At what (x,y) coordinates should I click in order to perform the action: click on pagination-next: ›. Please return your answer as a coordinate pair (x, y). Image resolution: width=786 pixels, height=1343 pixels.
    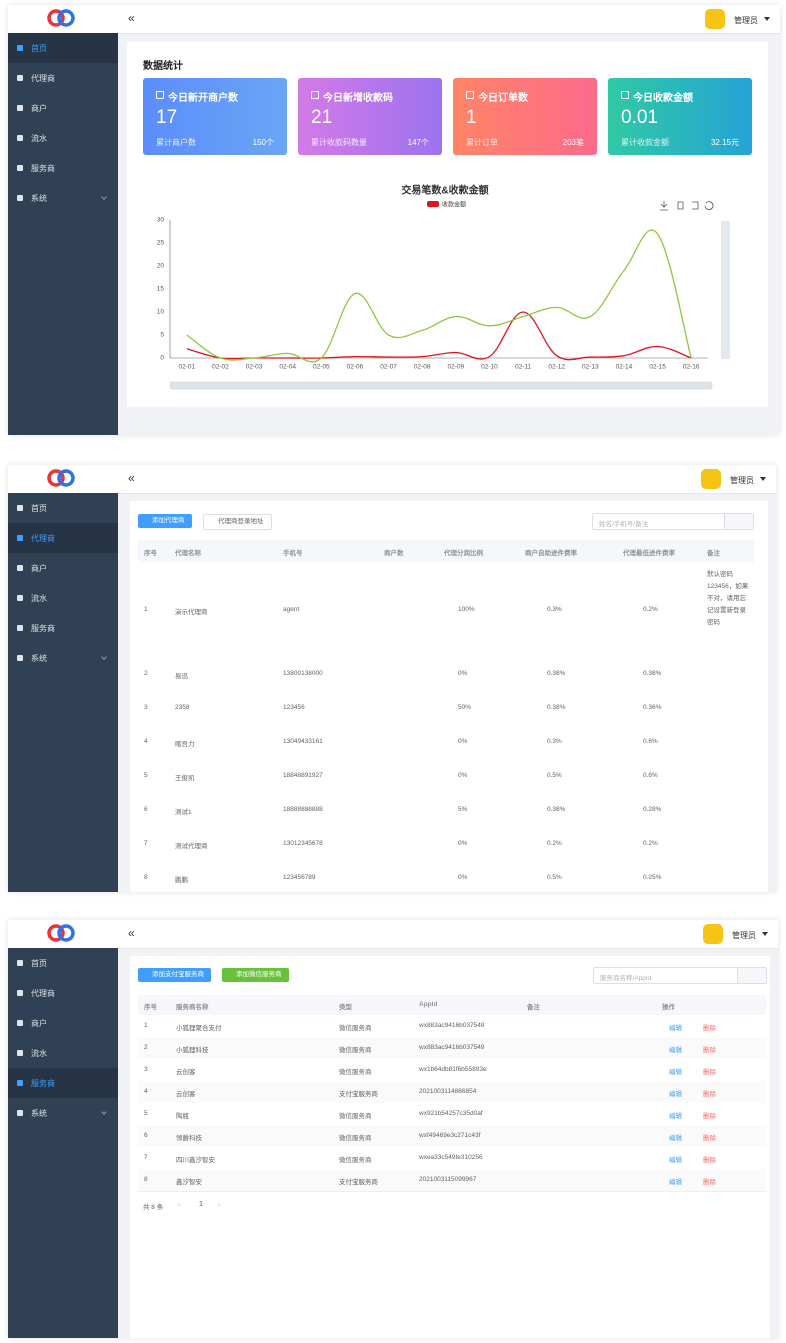
    Looking at the image, I should click on (219, 1204).